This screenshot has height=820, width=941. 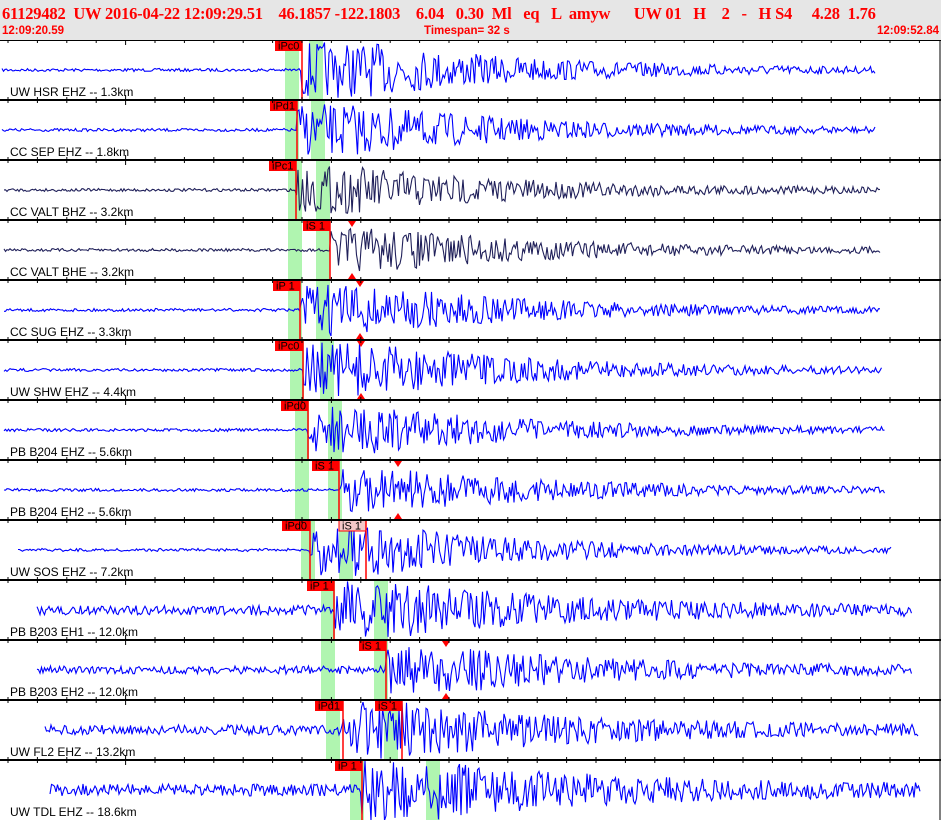 I want to click on station-label: UW HSR EHZ -- 1.3km, so click(x=71, y=92).